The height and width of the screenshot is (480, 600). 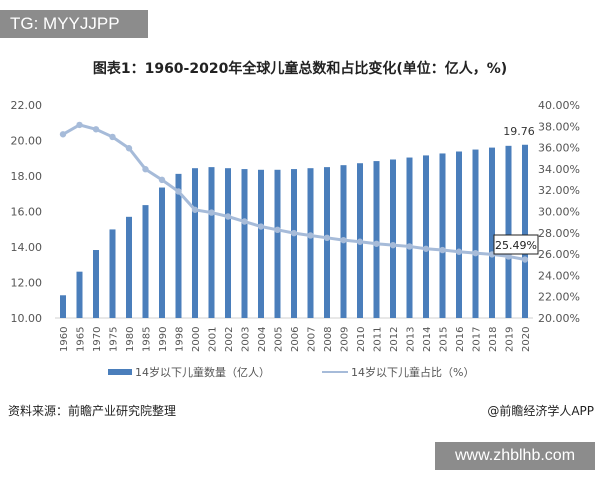 I want to click on x-axis-tick: 2013, so click(x=411, y=339).